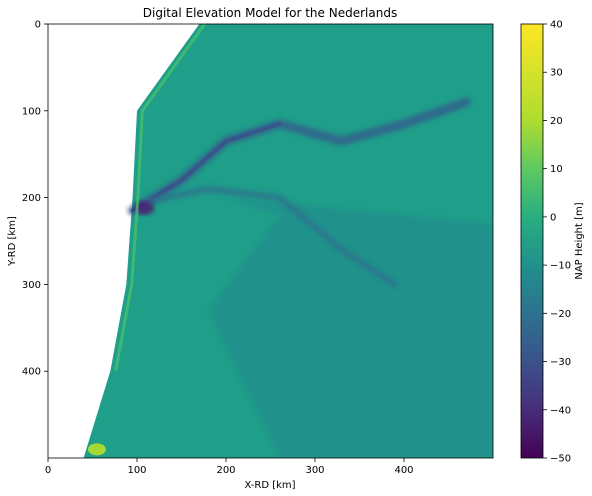 This screenshot has height=496, width=592. What do you see at coordinates (31, 111) in the screenshot?
I see `y-tick-label: 100` at bounding box center [31, 111].